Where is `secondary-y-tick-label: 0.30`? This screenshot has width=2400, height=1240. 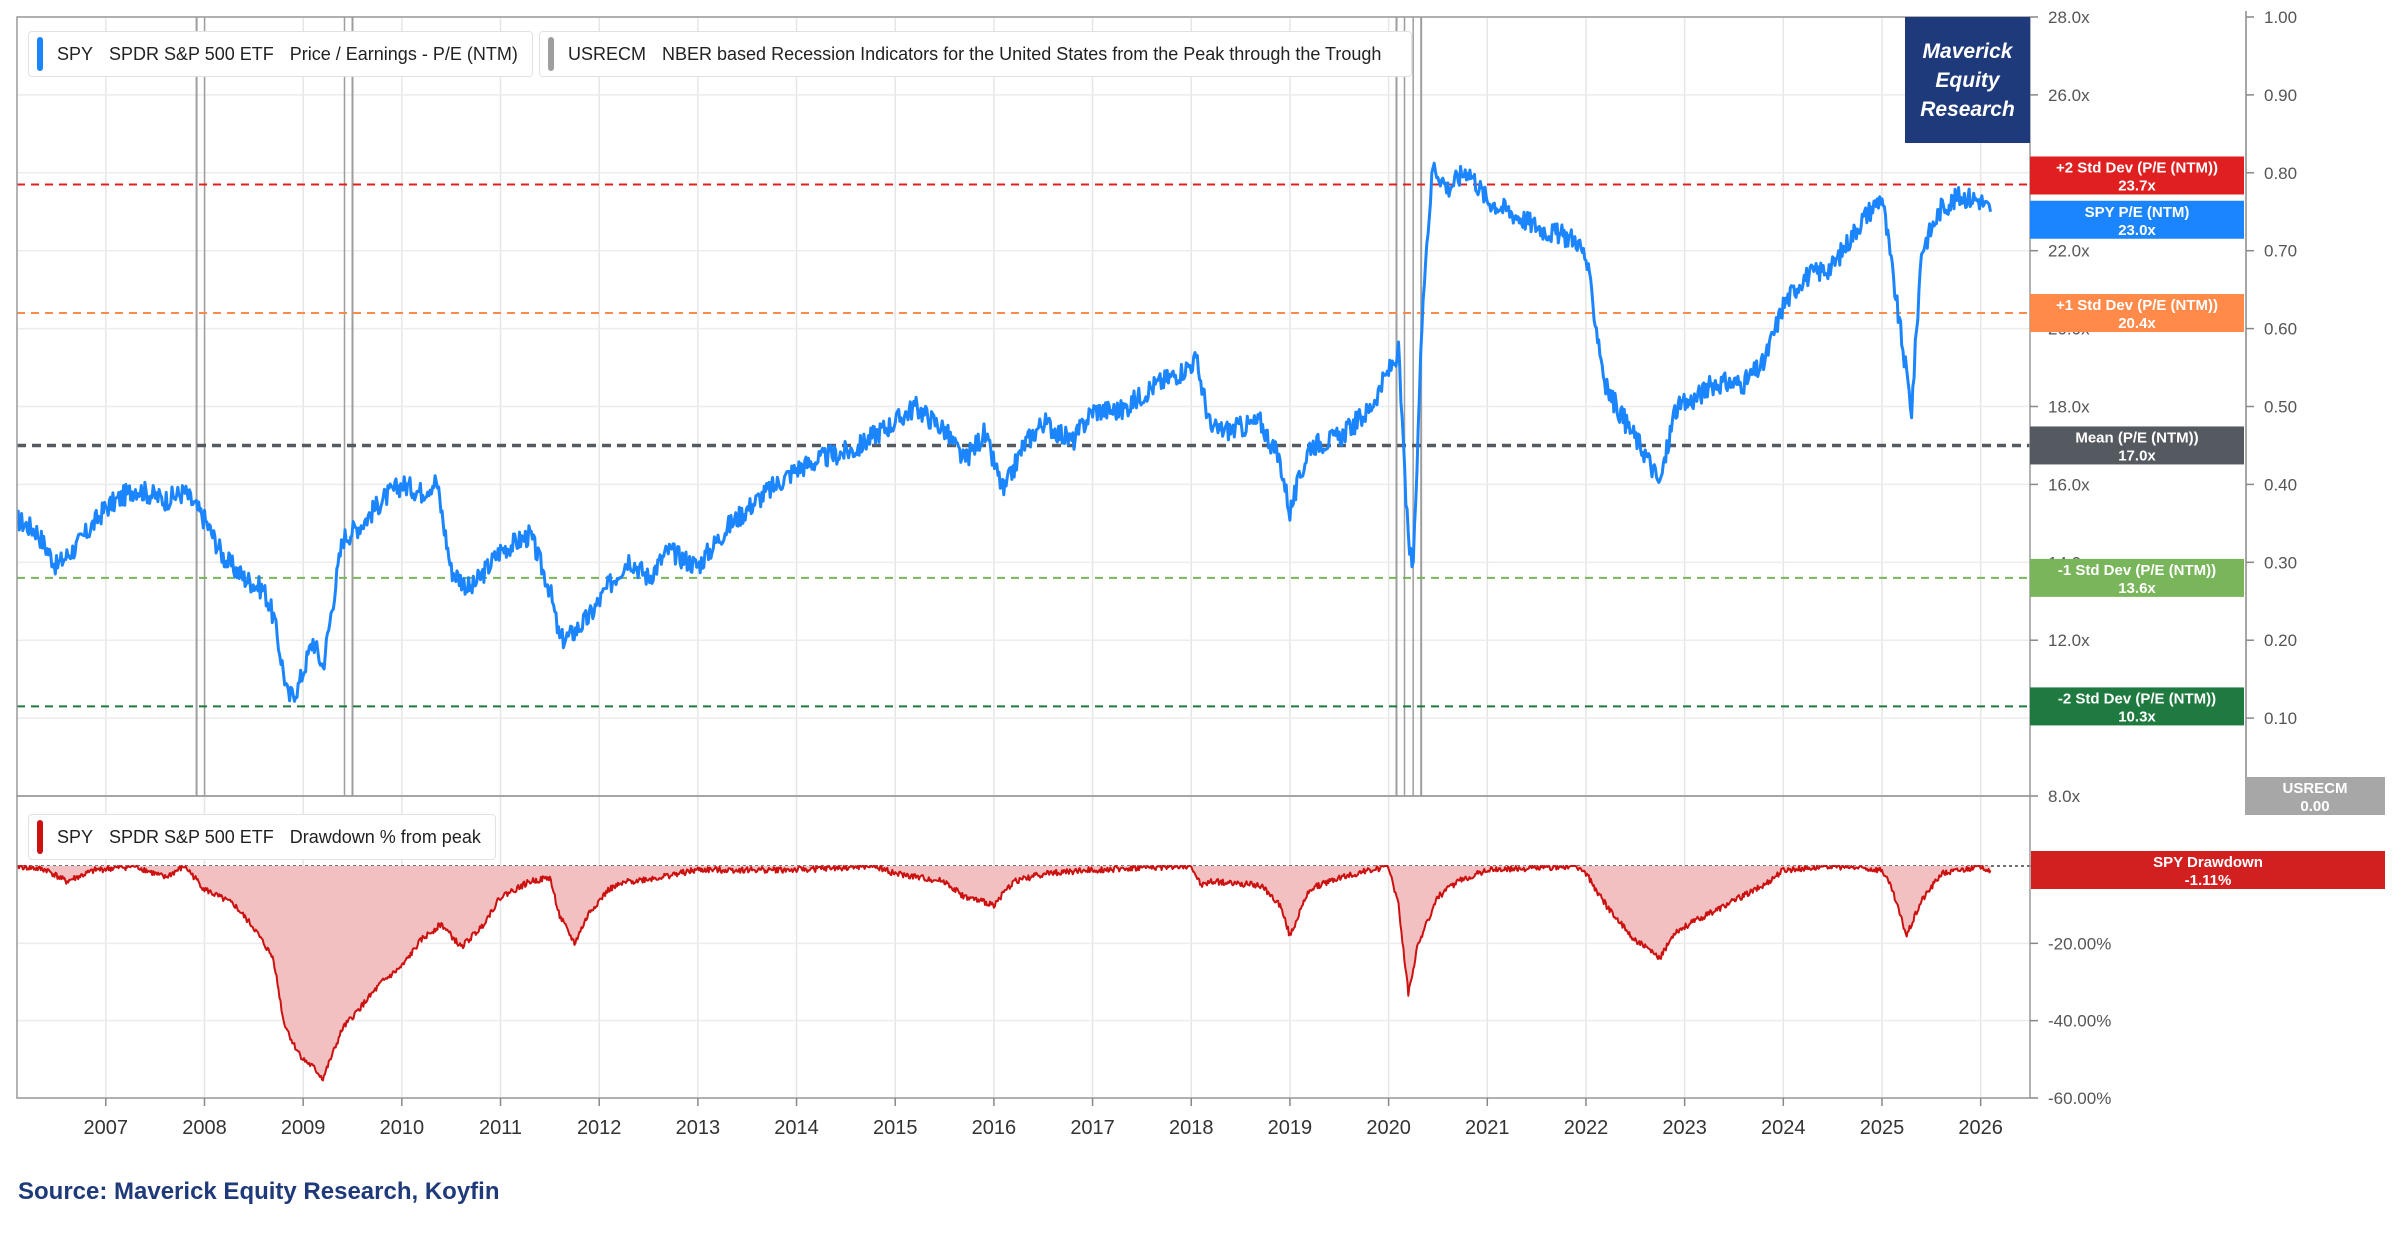
secondary-y-tick-label: 0.30 is located at coordinates (2280, 562).